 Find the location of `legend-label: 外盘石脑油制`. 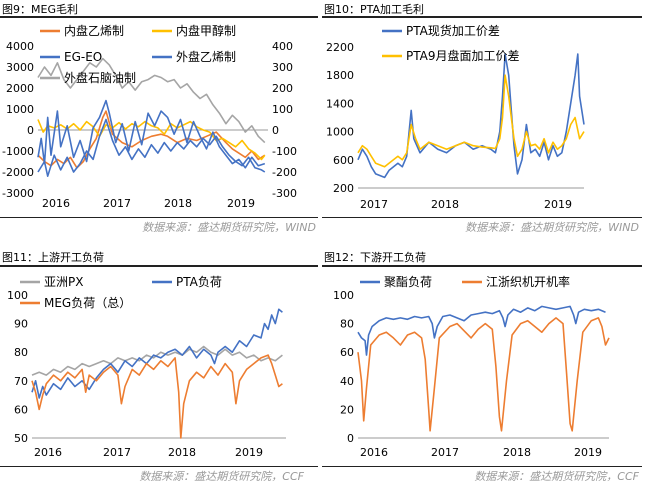

legend-label: 外盘石脑油制 is located at coordinates (100, 77).